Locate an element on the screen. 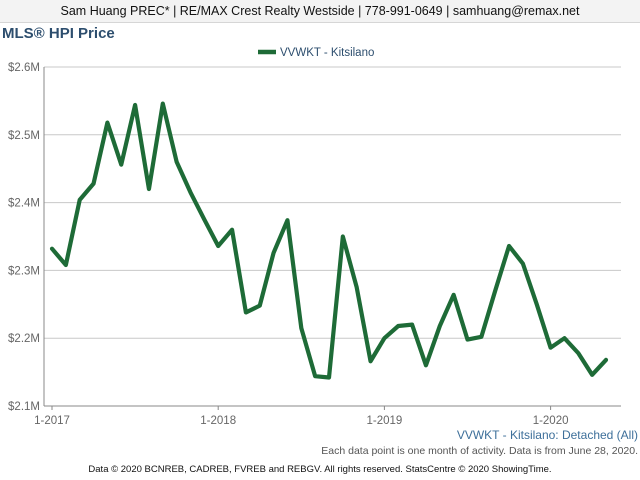  y-tick-label: $2.3M is located at coordinates (24, 271).